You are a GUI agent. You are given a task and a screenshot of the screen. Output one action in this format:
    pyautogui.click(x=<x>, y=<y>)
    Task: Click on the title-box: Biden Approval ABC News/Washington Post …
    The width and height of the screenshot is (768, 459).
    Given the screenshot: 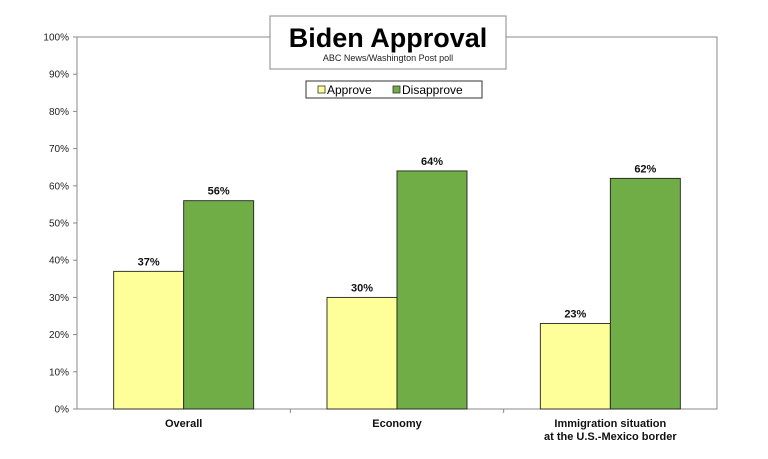 What is the action you would take?
    pyautogui.click(x=388, y=42)
    